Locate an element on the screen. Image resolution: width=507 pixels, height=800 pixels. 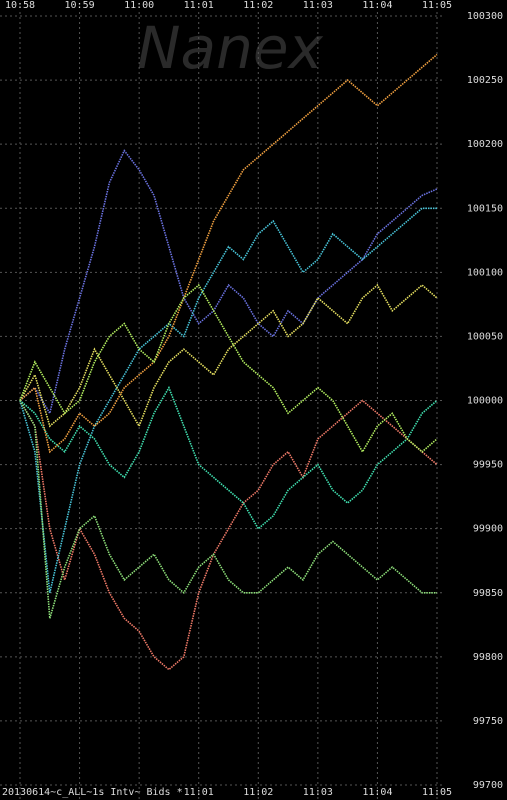
y-tick-label: 100250 is located at coordinates (485, 80).